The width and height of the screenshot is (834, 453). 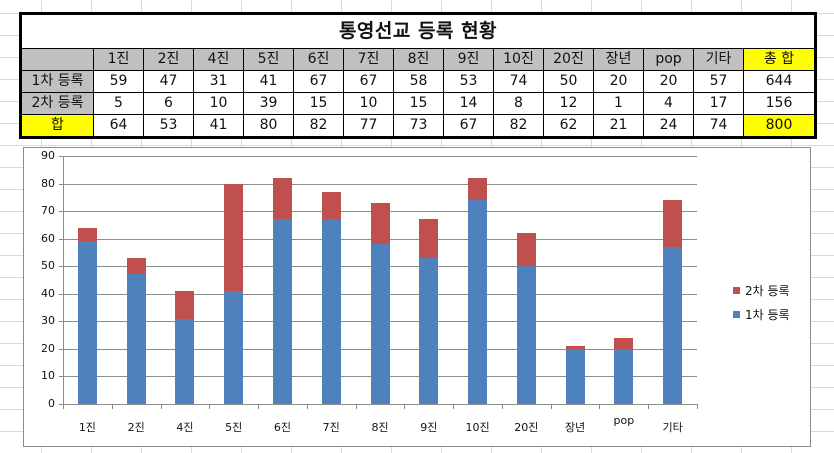 I want to click on column-header: 5진, so click(x=268, y=59).